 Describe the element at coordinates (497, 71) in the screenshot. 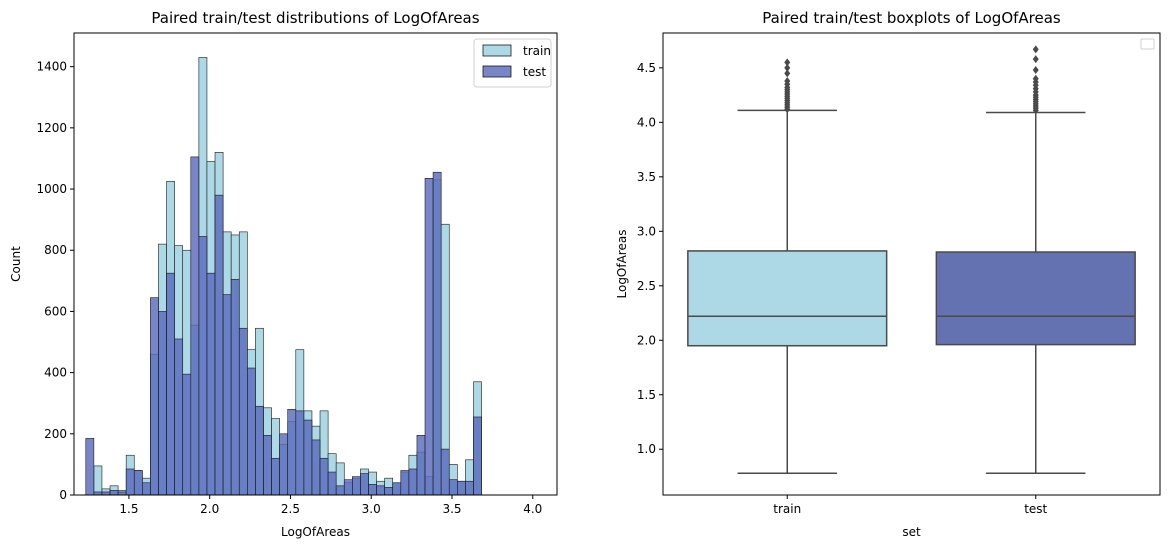

I see `legend-swatch-test` at that location.